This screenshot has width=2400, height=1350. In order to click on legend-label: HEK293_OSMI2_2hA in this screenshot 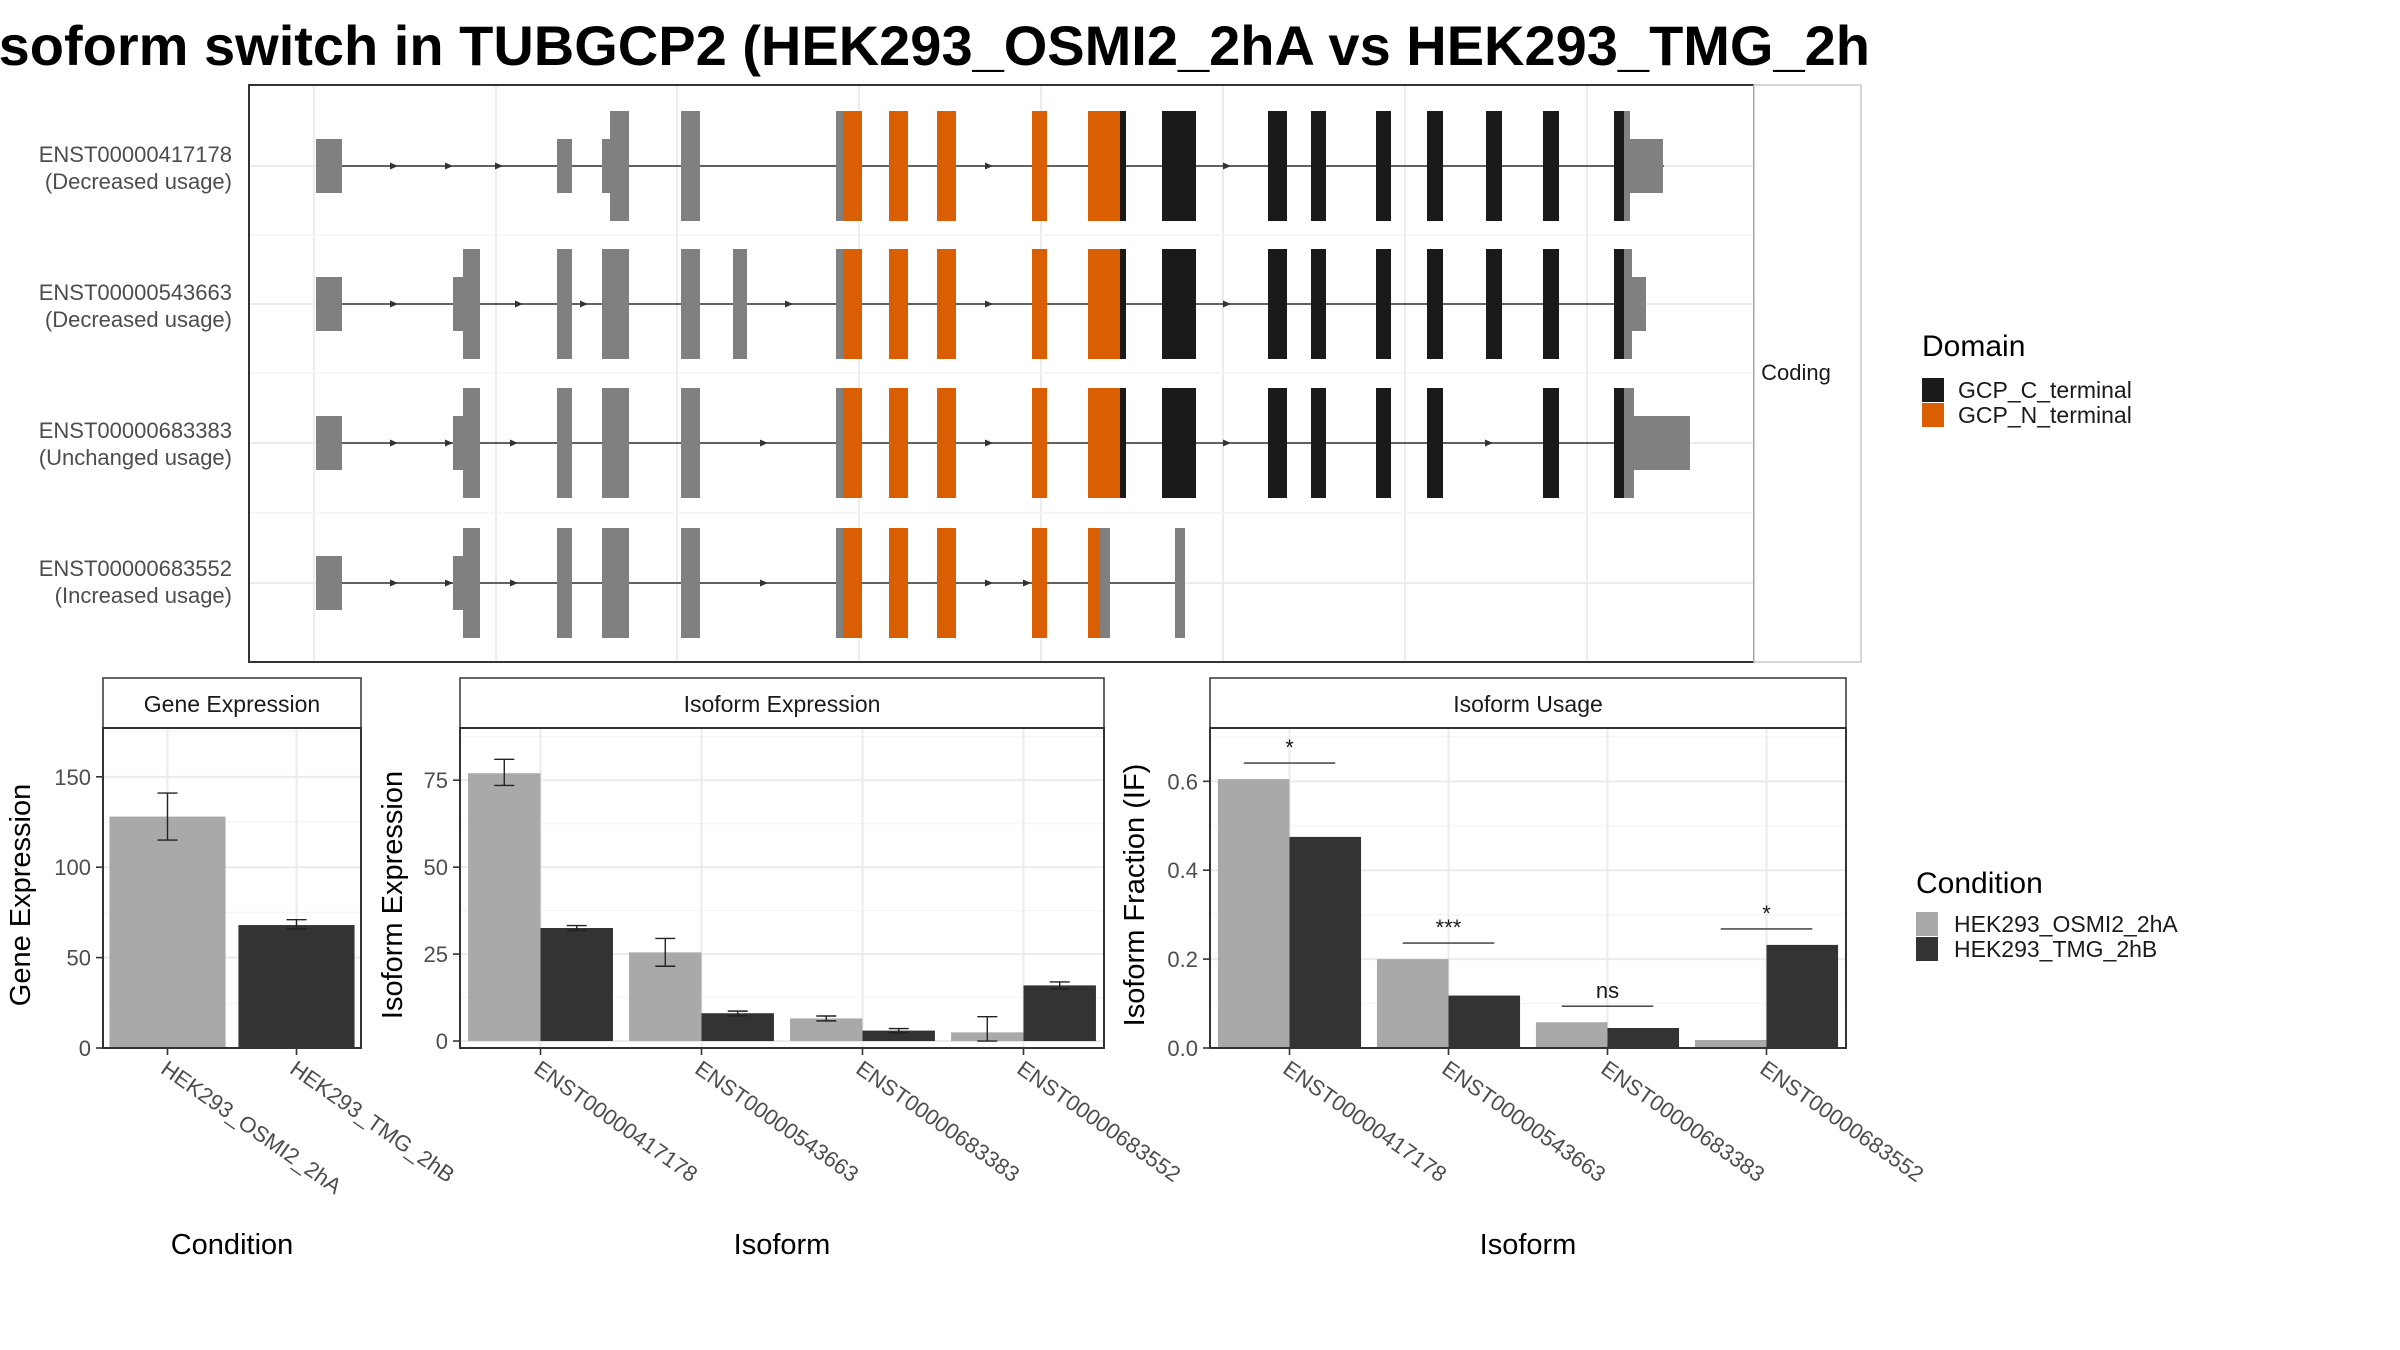, I will do `click(2066, 924)`.